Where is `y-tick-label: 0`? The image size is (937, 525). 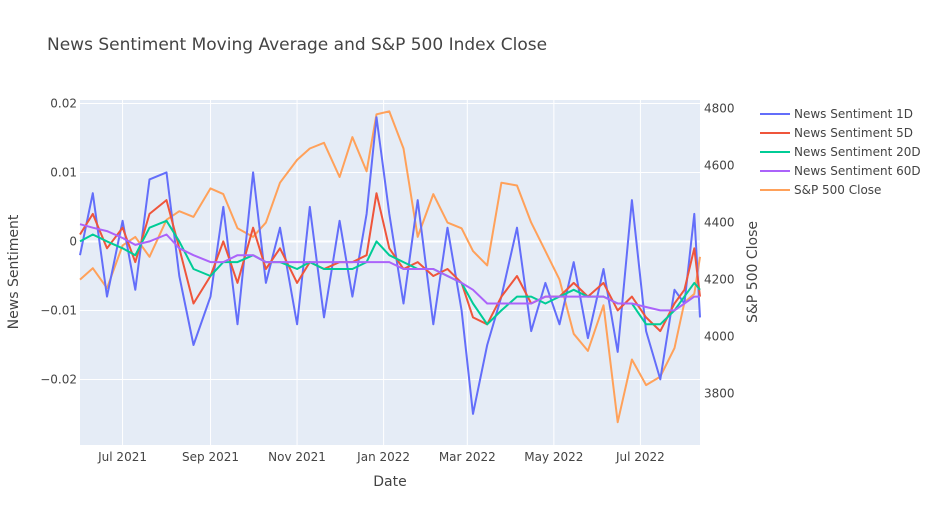
y-tick-label: 0 is located at coordinates (73, 241).